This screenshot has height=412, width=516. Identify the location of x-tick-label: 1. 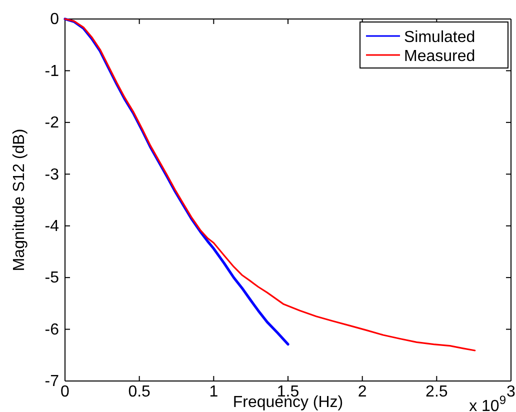
(213, 391).